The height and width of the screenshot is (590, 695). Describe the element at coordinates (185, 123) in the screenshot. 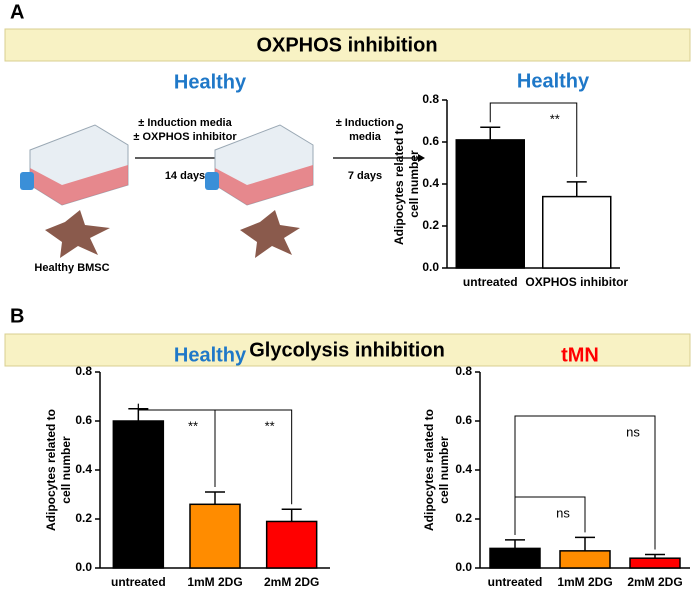

I see `step-text: ± Induction media` at that location.